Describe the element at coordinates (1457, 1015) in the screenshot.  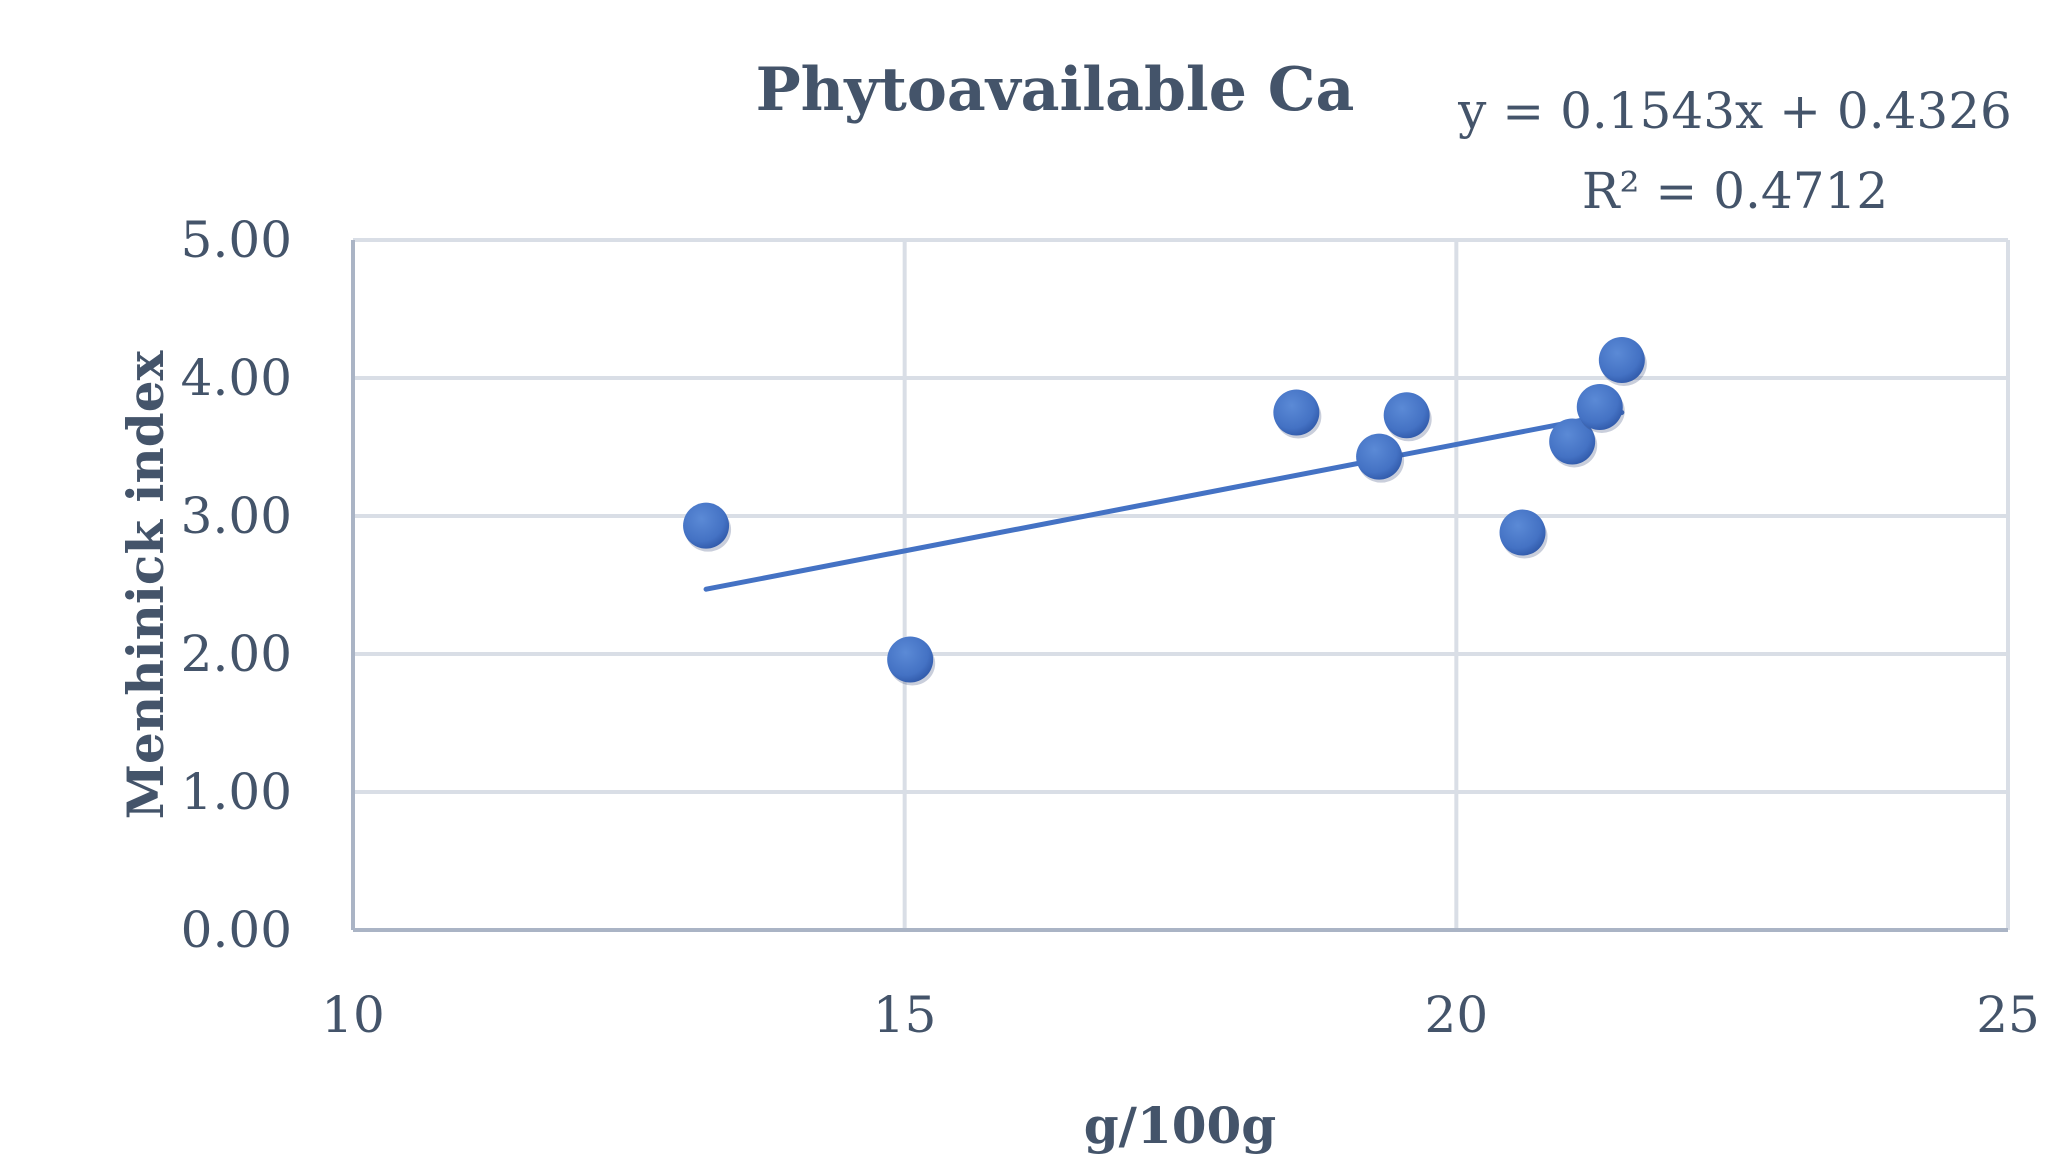
I see `x-tick-label: 20` at that location.